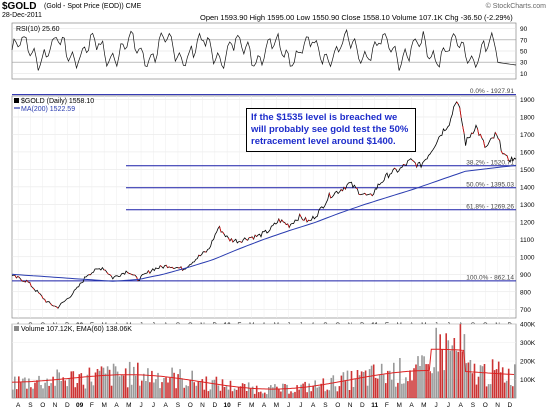 The width and height of the screenshot is (550, 413). I want to click on rsi-tick-label: 90, so click(524, 29).